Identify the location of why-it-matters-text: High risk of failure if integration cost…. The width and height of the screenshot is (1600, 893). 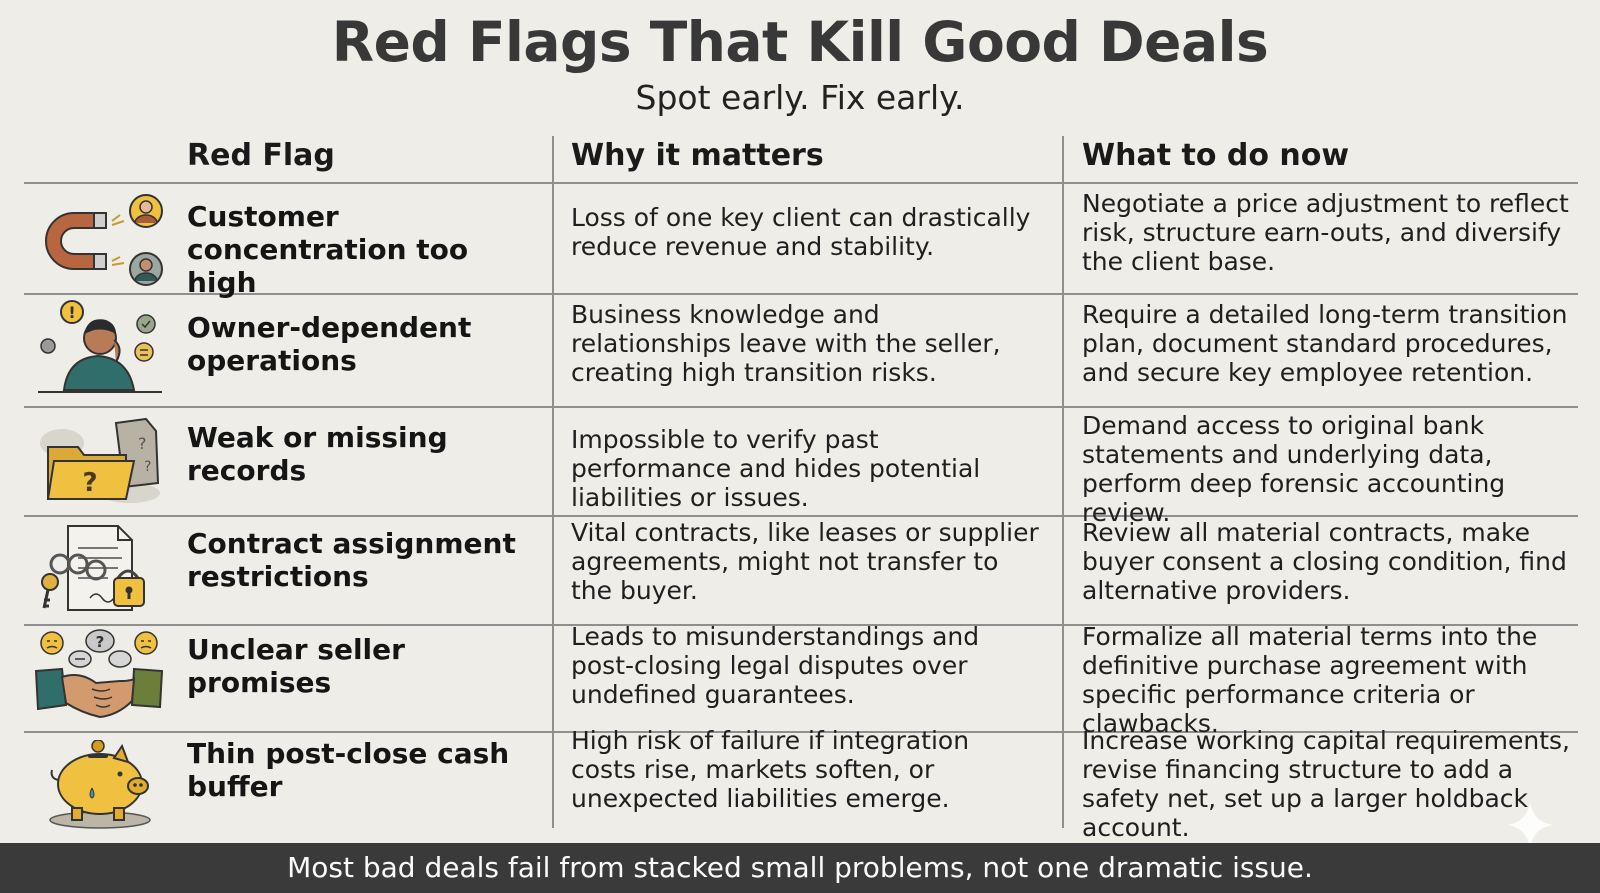
(770, 769).